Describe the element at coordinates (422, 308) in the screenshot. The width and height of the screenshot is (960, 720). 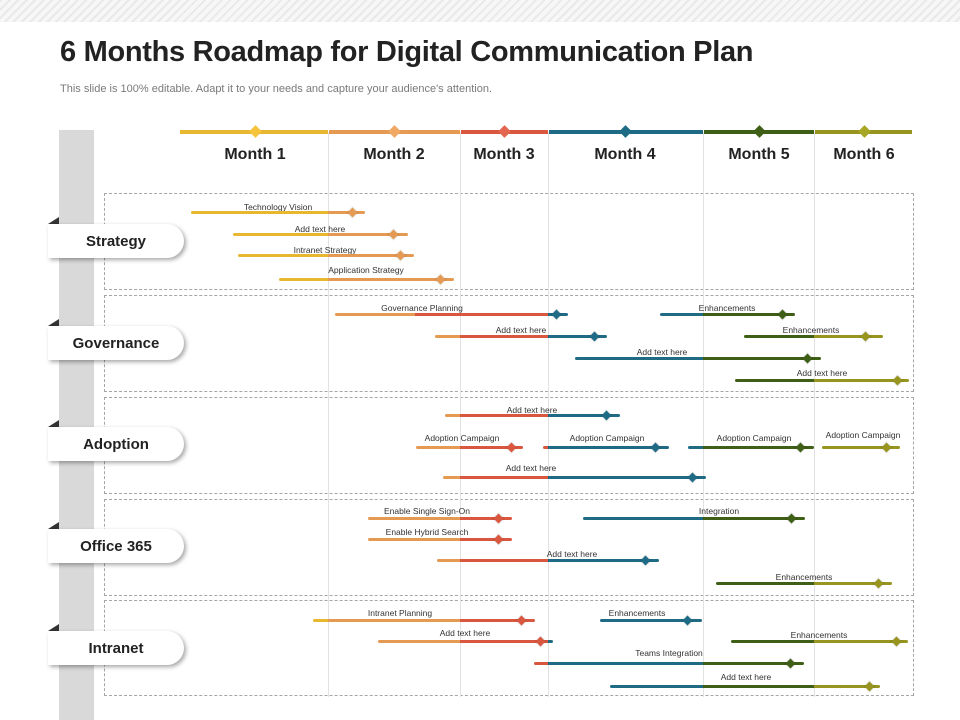
I see `task-label: Governance Planning` at that location.